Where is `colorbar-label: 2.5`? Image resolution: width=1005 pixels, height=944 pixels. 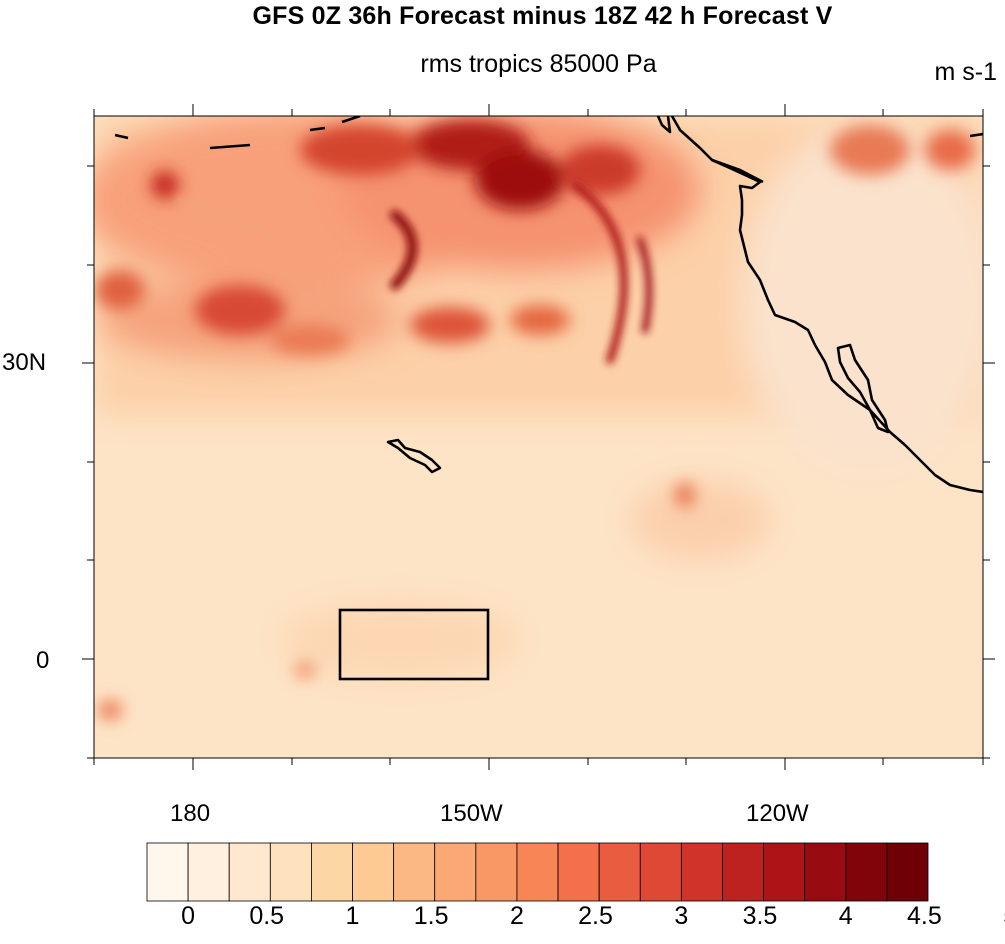
colorbar-label: 2.5 is located at coordinates (595, 916).